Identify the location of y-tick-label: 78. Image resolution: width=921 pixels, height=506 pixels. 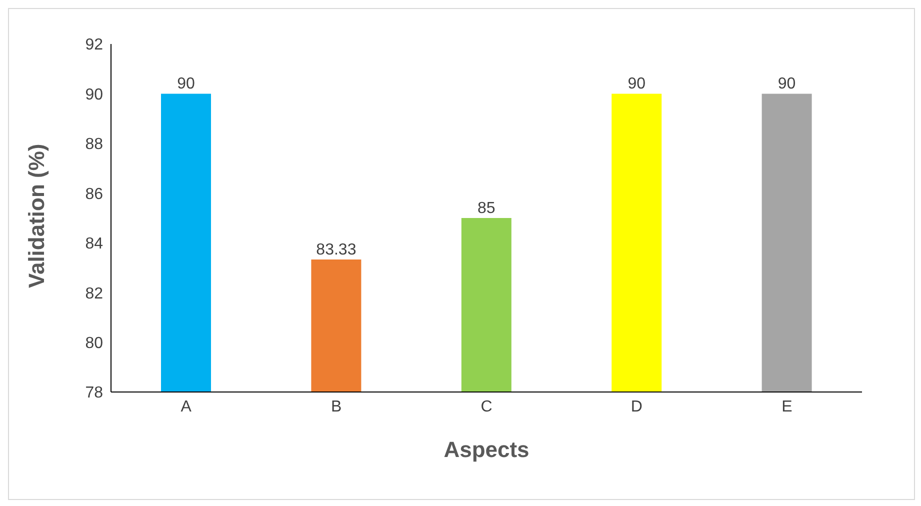
(94, 393).